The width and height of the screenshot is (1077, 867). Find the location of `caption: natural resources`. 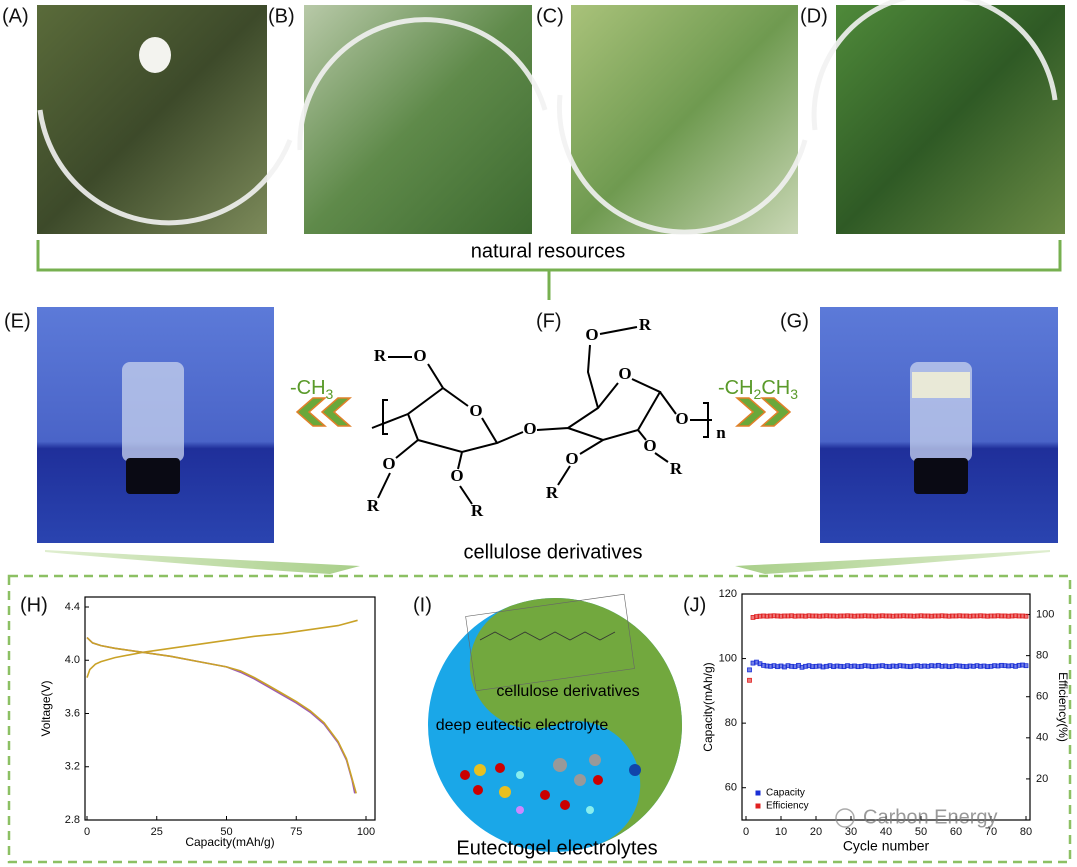

caption: natural resources is located at coordinates (548, 251).